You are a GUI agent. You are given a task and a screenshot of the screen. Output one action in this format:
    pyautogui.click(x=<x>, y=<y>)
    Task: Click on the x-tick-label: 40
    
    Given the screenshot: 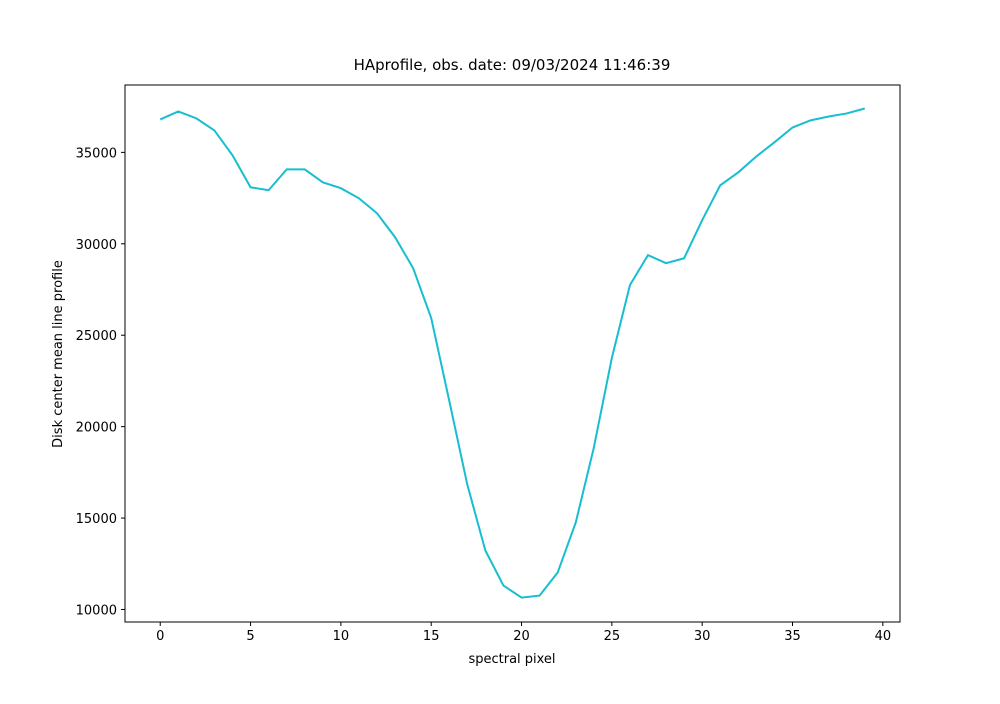 What is the action you would take?
    pyautogui.click(x=883, y=636)
    